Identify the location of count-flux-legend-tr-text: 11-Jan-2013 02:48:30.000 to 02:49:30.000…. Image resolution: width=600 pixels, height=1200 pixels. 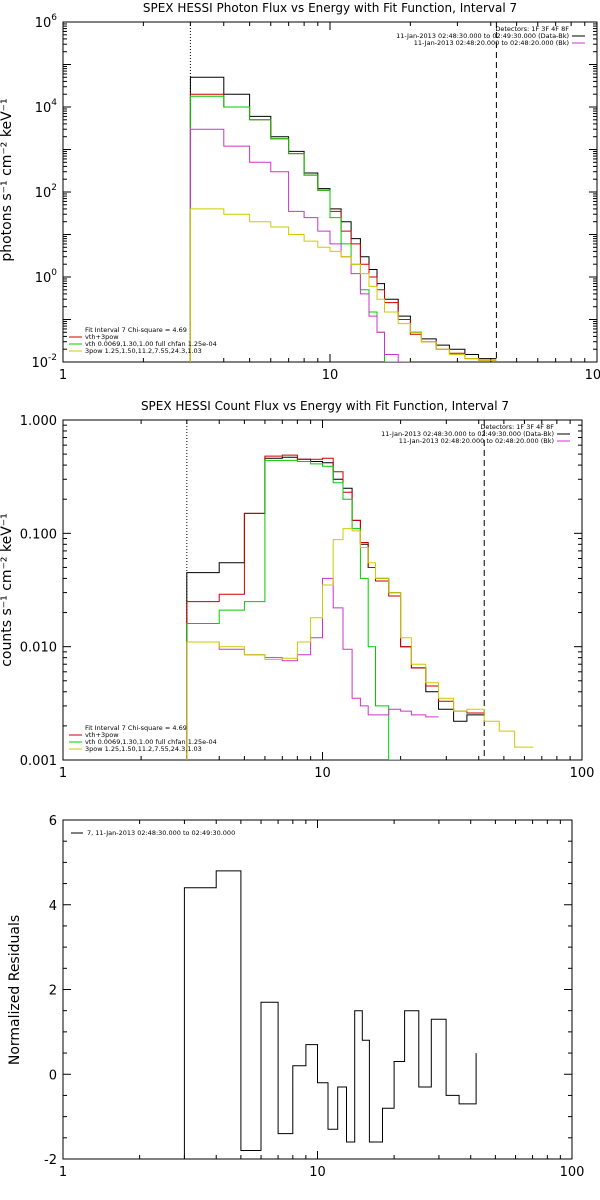
(467, 434).